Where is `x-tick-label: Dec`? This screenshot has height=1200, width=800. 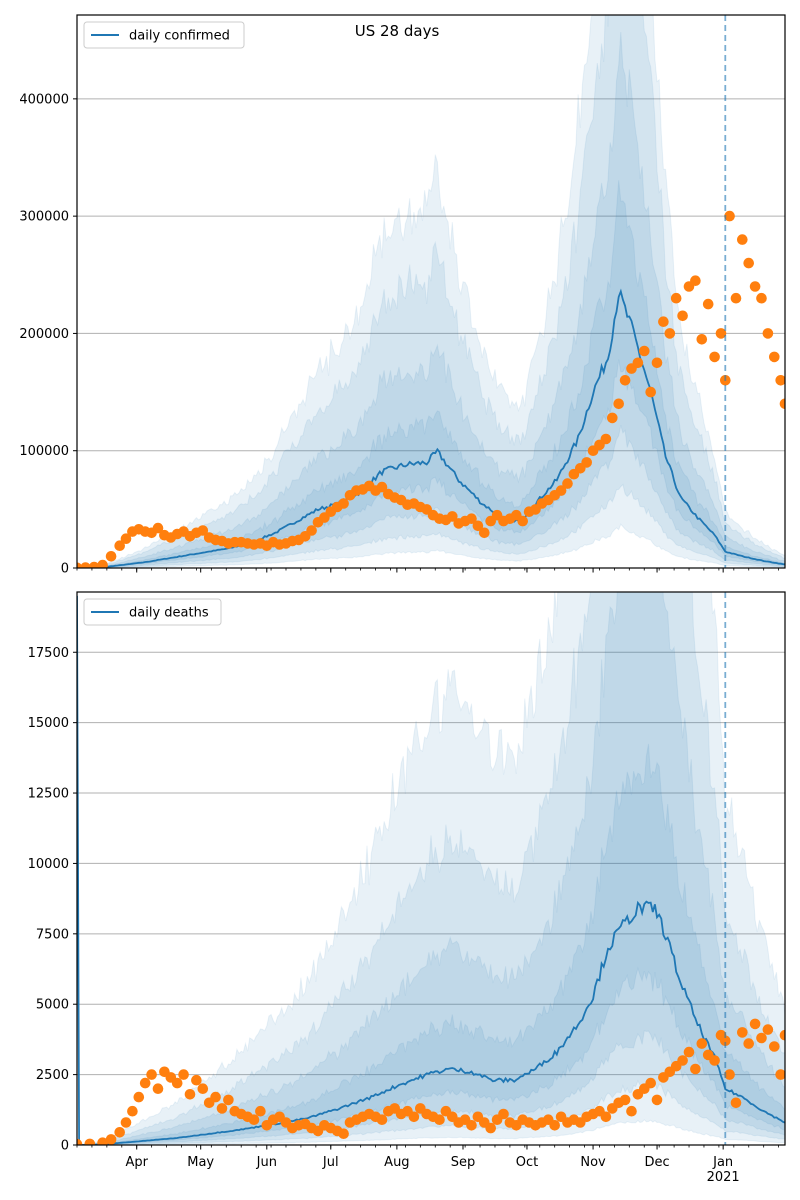
x-tick-label: Dec is located at coordinates (656, 1162).